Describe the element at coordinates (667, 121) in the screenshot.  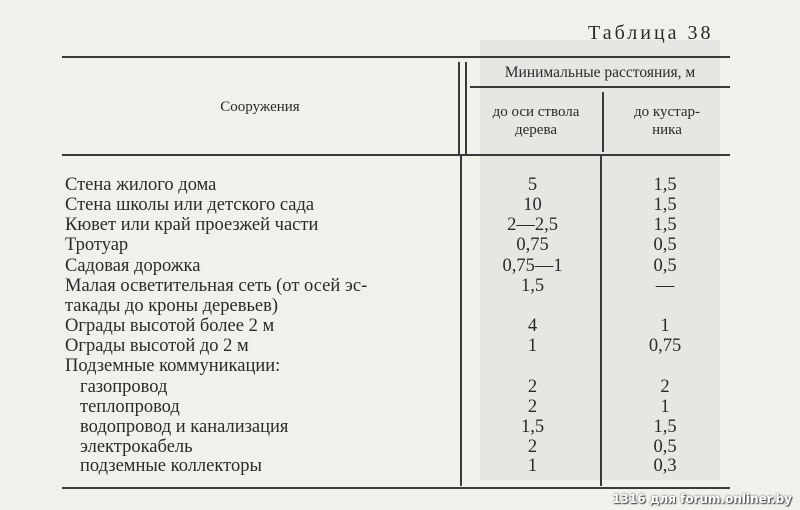
I see `column-header-shrub: до кустар- ника` at that location.